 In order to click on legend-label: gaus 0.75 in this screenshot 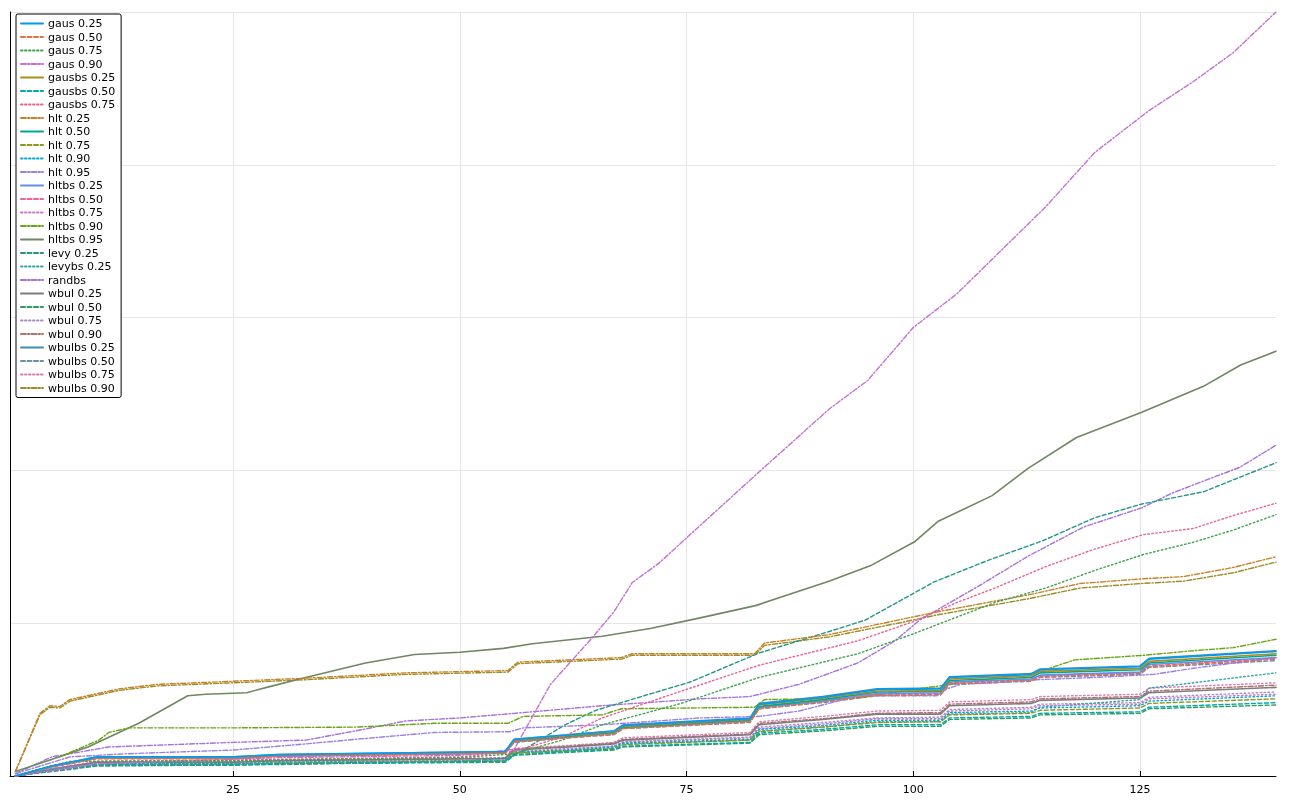, I will do `click(75, 50)`.